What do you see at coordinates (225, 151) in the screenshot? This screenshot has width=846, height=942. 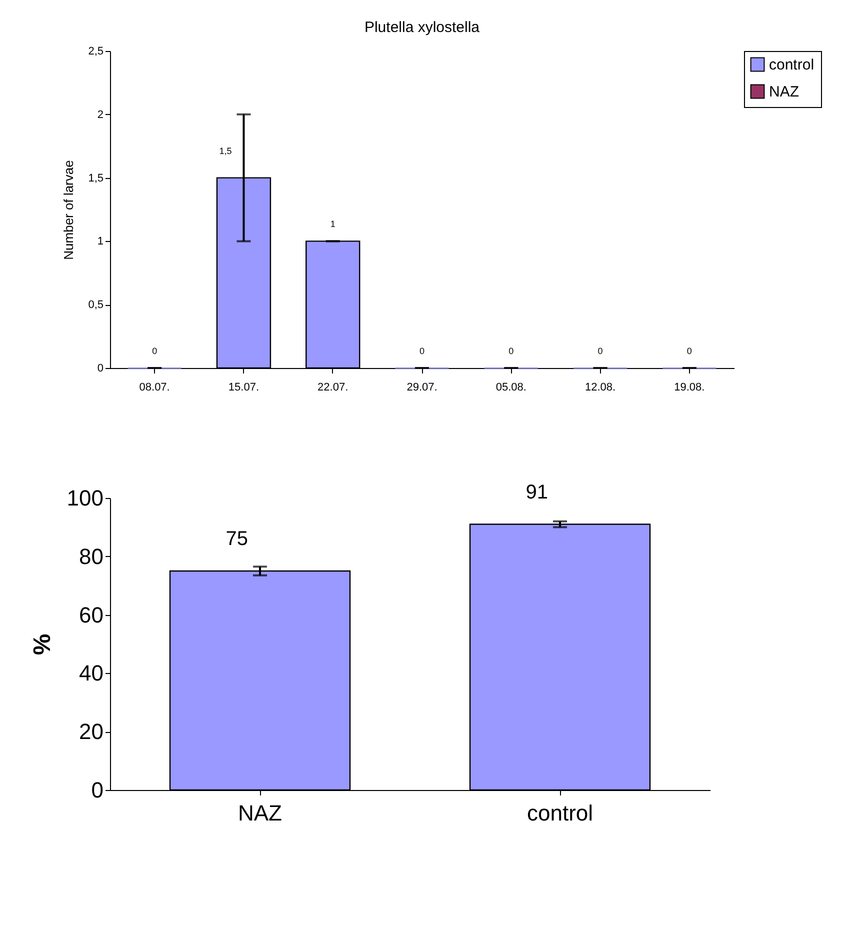 I see `data-label: 1,5` at bounding box center [225, 151].